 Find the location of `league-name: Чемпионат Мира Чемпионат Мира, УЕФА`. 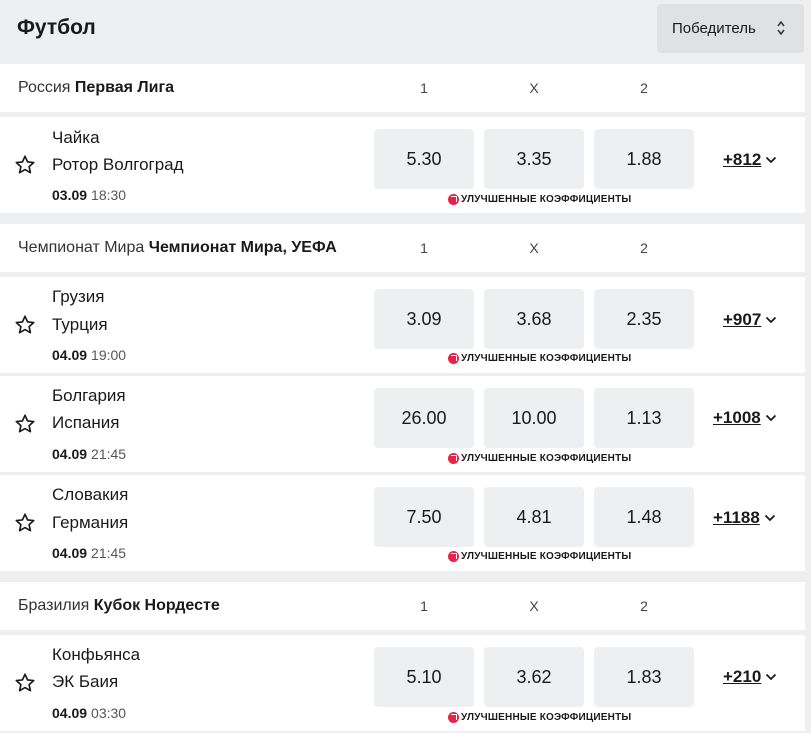

league-name: Чемпионат Мира Чемпионат Мира, УЕФА is located at coordinates (184, 248).